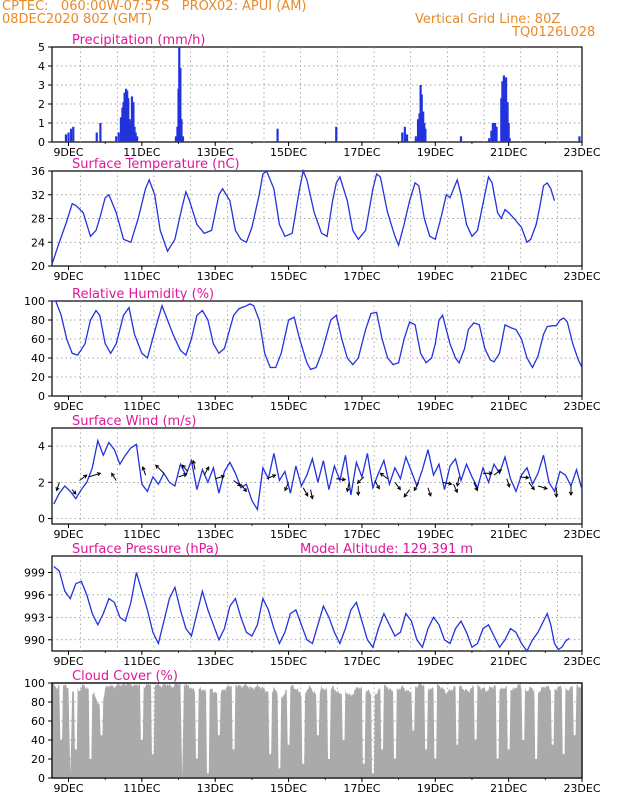 The height and width of the screenshot is (800, 618). What do you see at coordinates (508, 534) in the screenshot?
I see `wind-xtick-label: 21DEC` at bounding box center [508, 534].